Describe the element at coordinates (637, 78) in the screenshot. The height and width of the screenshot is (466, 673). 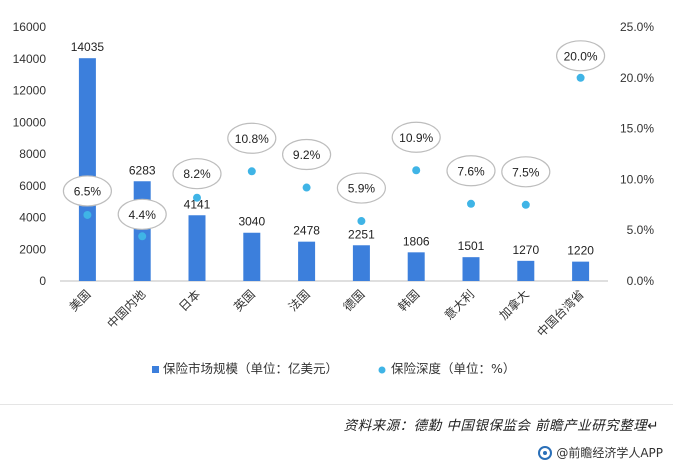
I see `right-axis-tick-label: 20.0%` at that location.